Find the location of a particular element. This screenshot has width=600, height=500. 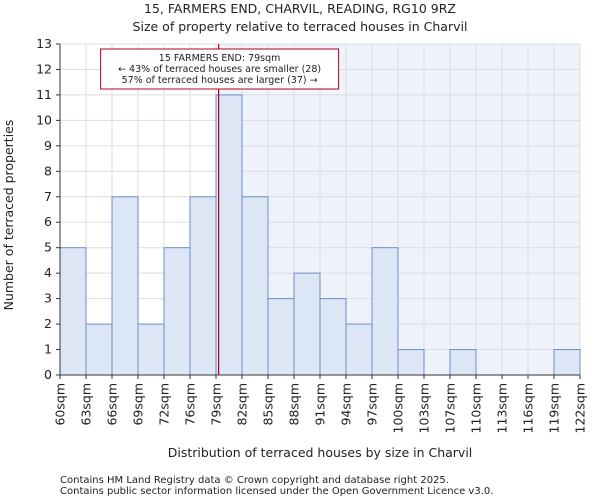

y-tick-label: 3 is located at coordinates (48, 298).